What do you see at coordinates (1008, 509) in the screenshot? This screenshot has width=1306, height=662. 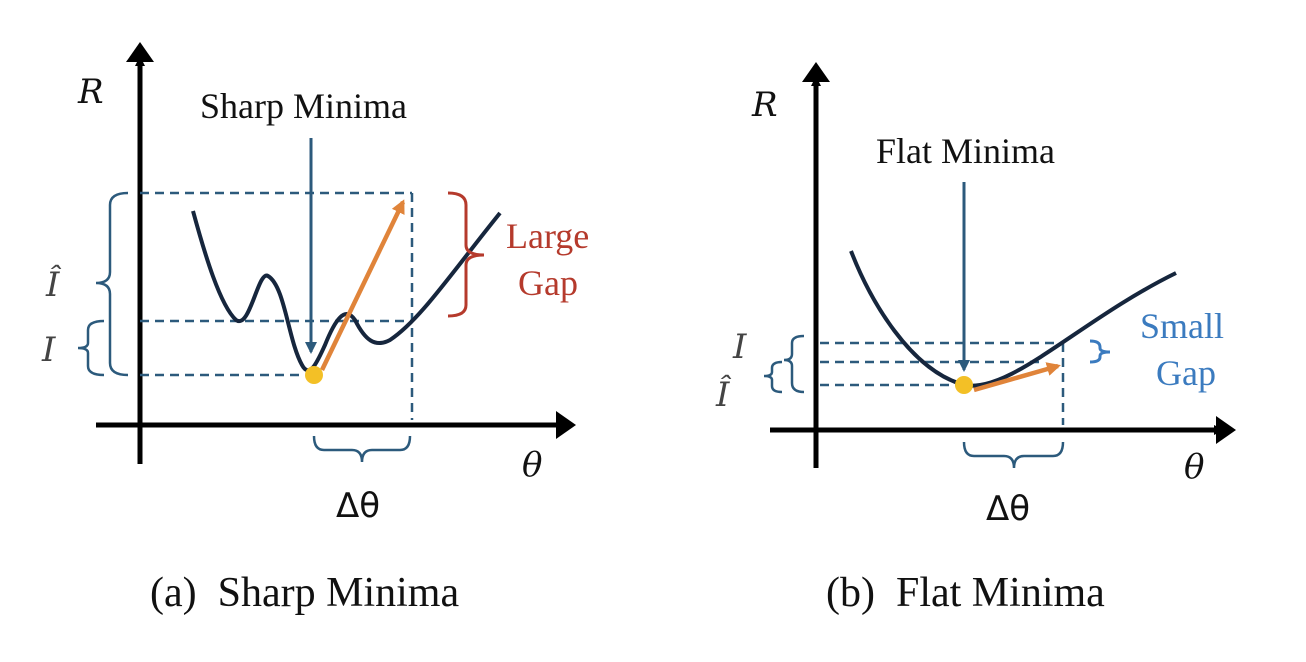 I see `panel-b-delta-label: Δθ` at bounding box center [1008, 509].